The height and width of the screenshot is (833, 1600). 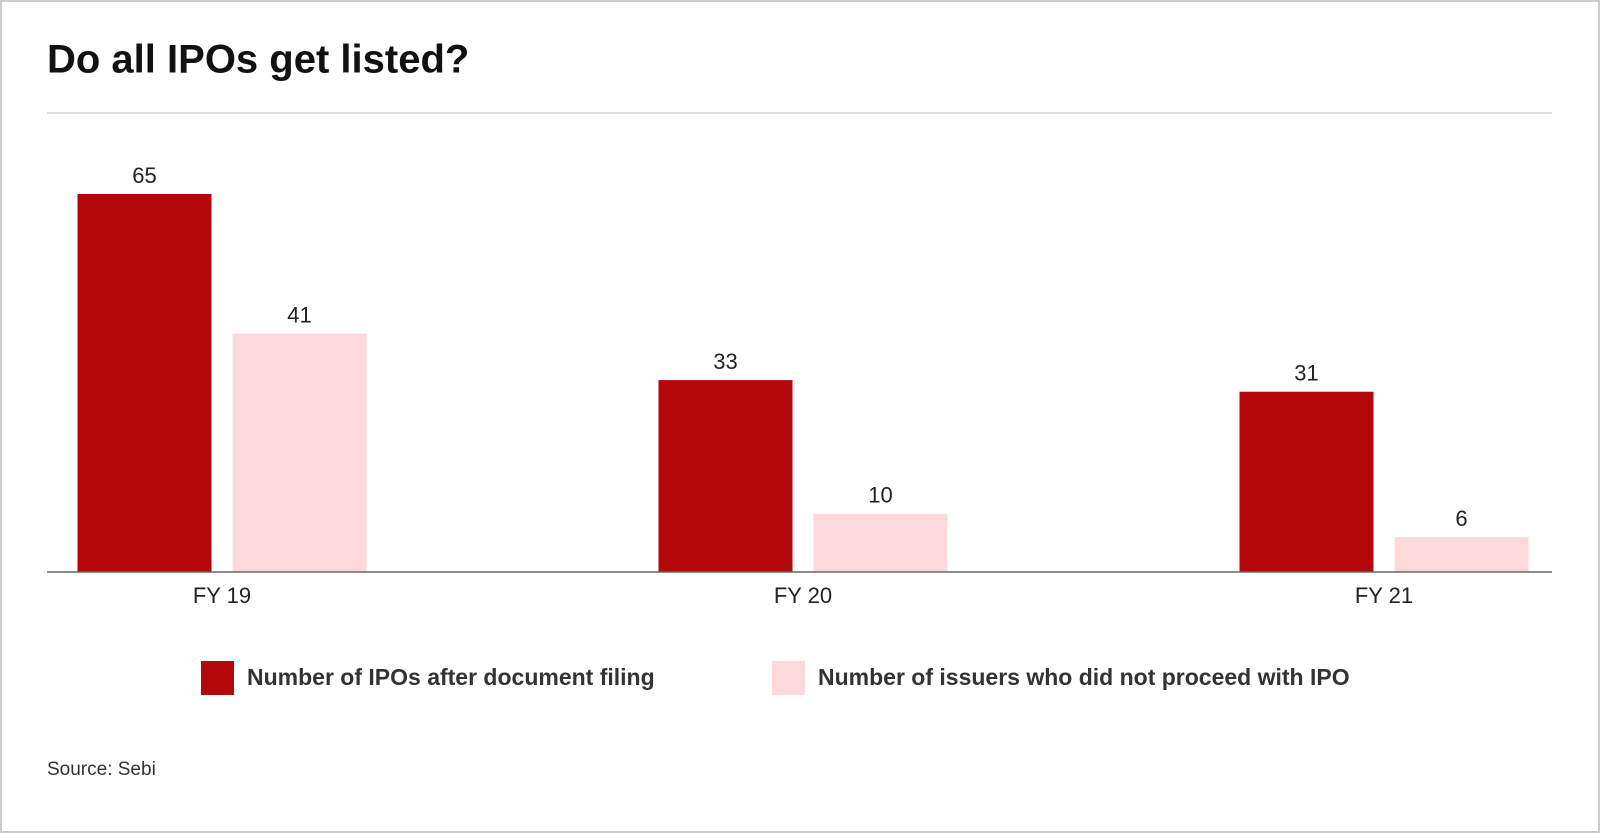 What do you see at coordinates (144, 175) in the screenshot?
I see `value-label: 65` at bounding box center [144, 175].